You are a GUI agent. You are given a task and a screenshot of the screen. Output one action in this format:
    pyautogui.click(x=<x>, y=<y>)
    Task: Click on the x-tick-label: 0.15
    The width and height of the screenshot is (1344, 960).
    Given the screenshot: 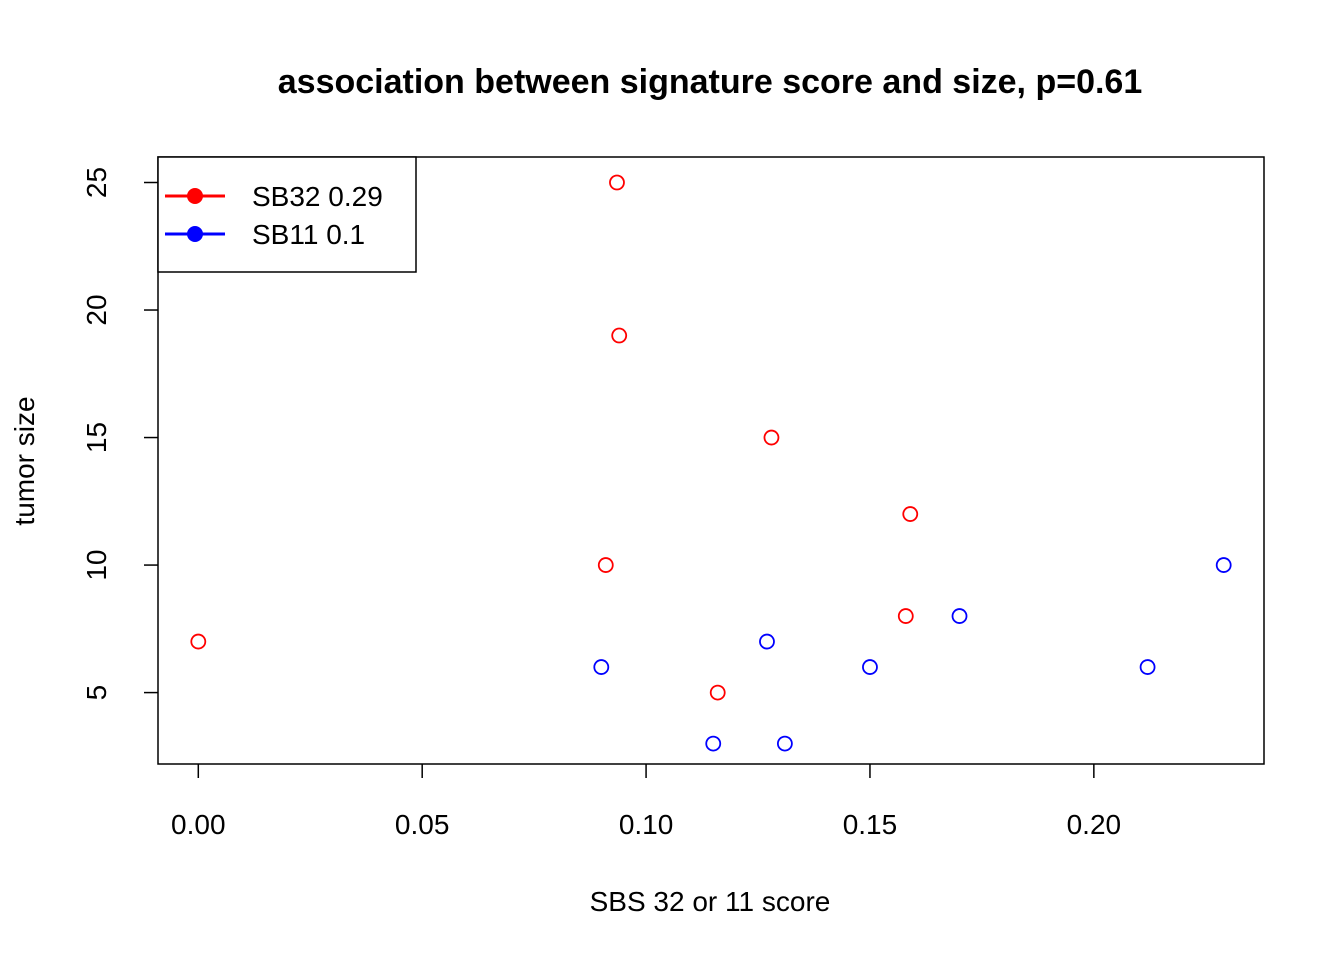 What is the action you would take?
    pyautogui.click(x=870, y=824)
    